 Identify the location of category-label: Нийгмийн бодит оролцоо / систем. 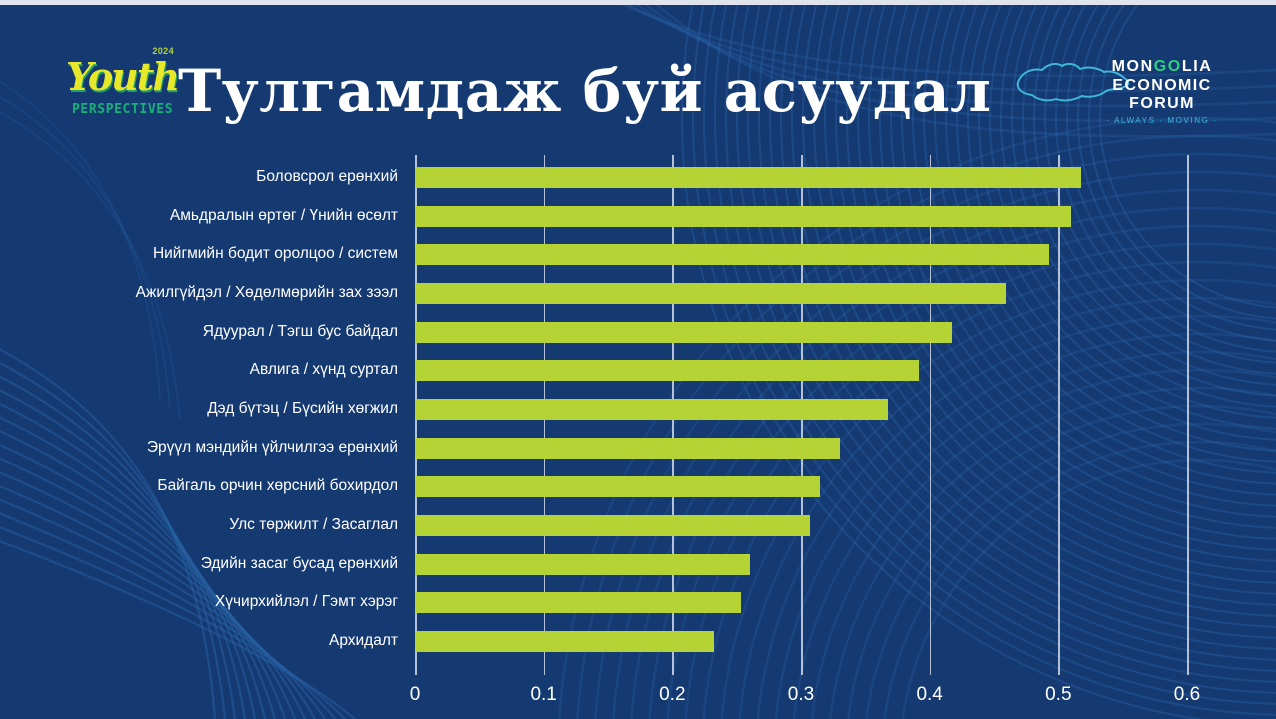
(275, 254).